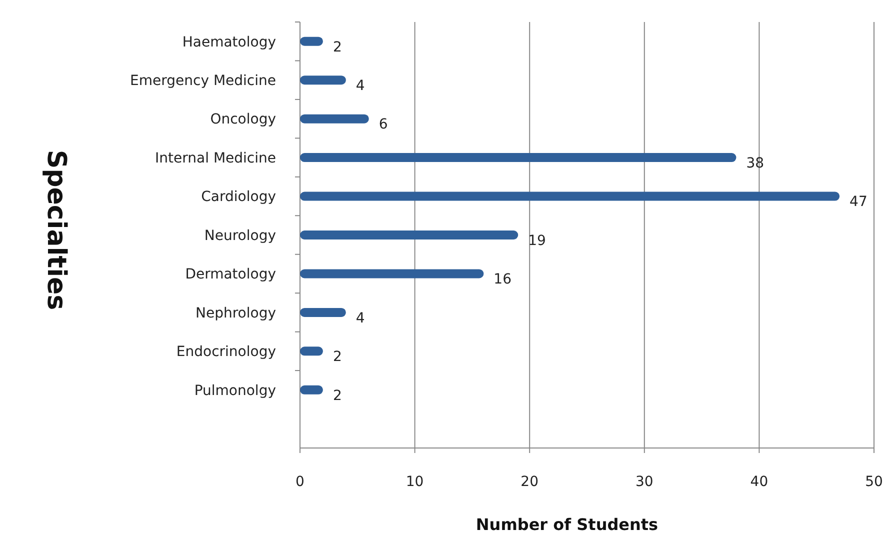 Image resolution: width=893 pixels, height=537 pixels. I want to click on x-tick-label: 50, so click(874, 482).